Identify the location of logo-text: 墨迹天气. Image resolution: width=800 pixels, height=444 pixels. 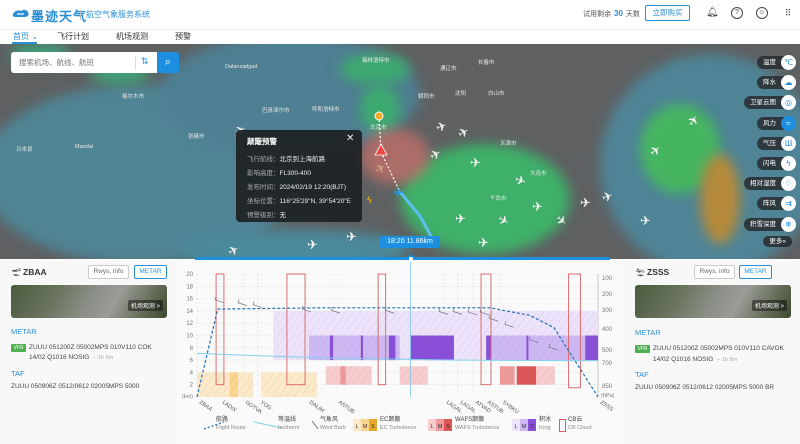
(59, 17).